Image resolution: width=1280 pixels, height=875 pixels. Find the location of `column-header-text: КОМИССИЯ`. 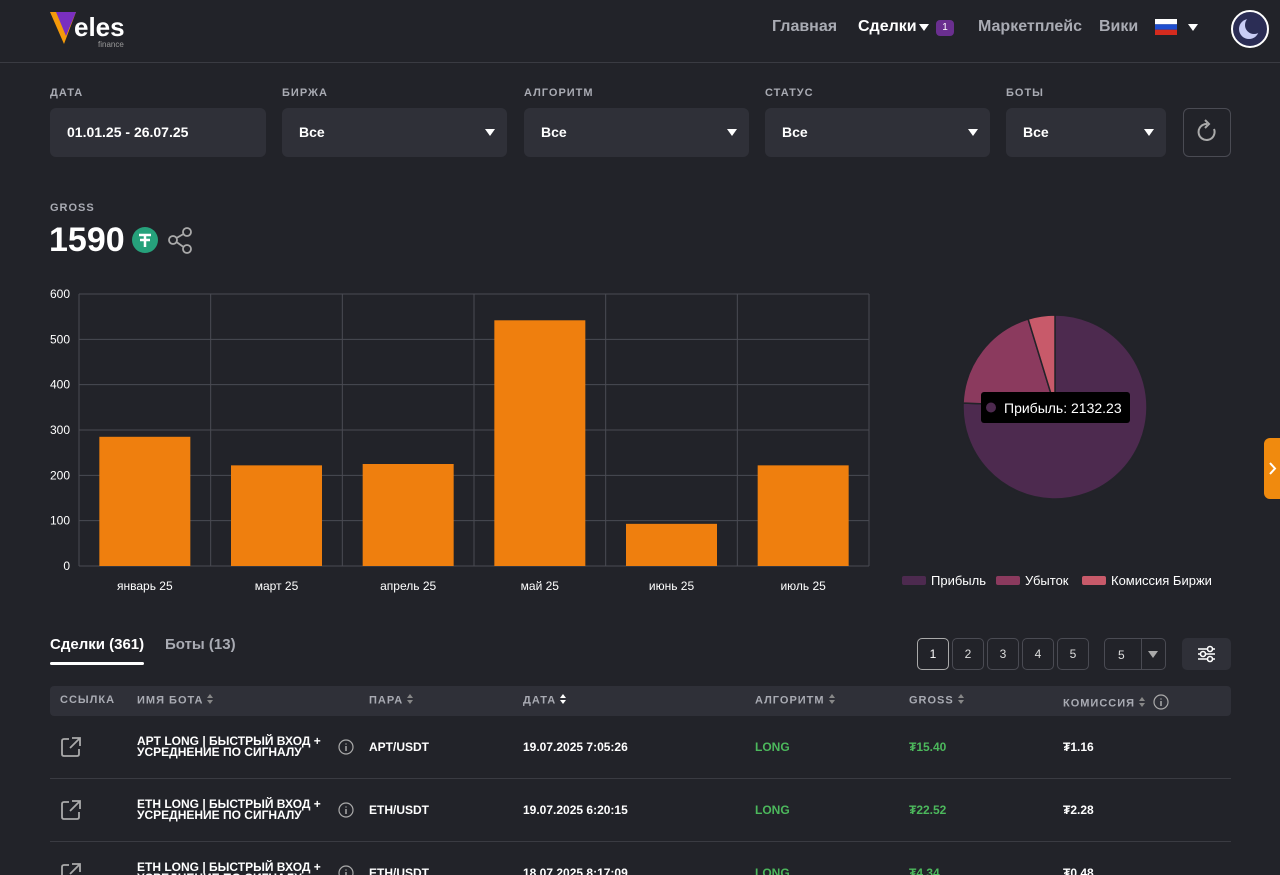

column-header-text: КОМИССИЯ is located at coordinates (1099, 703).